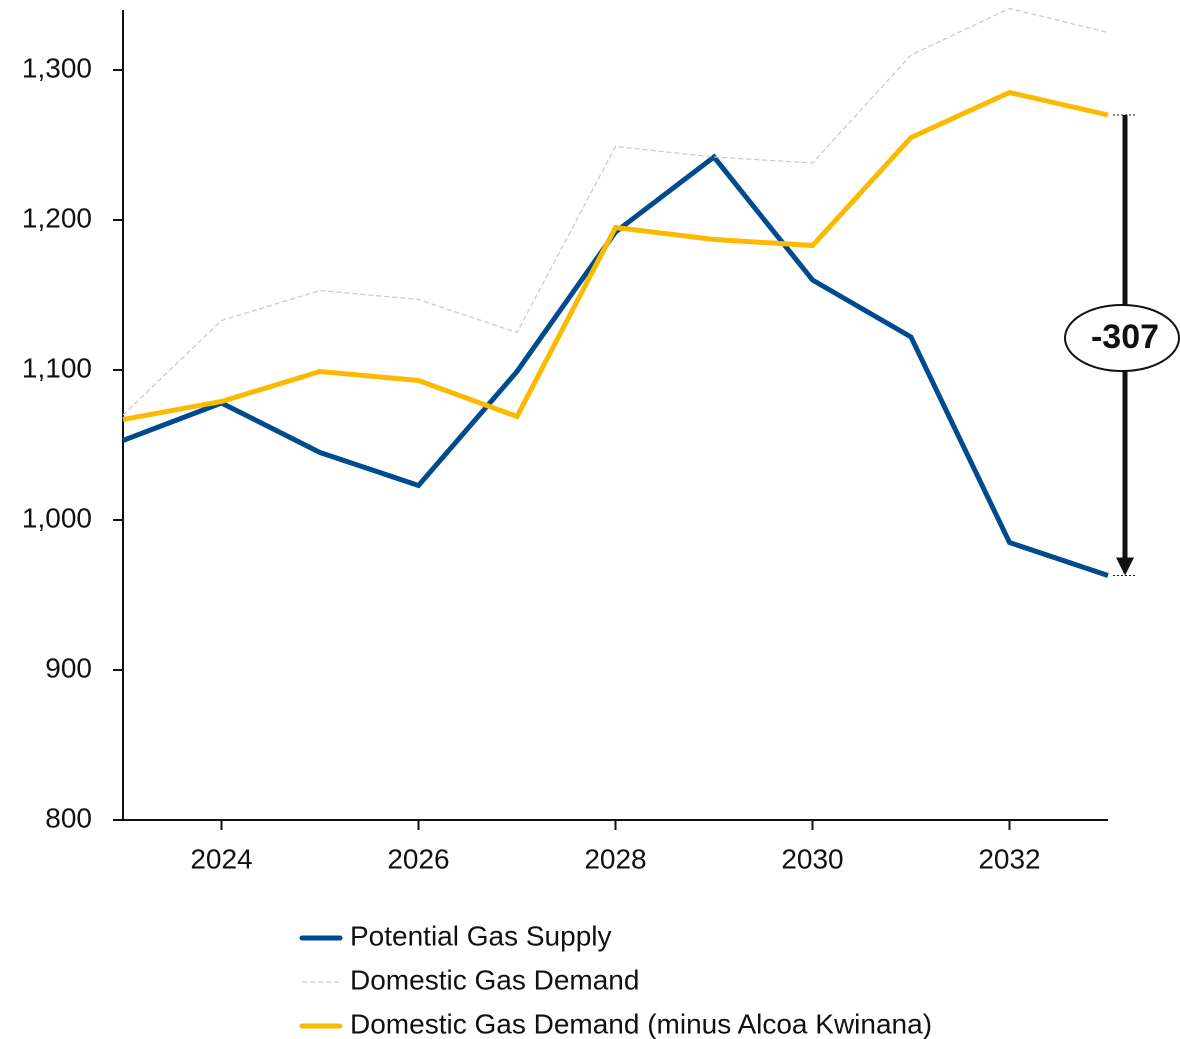 The image size is (1180, 1039). I want to click on annotation-bubble, so click(1122, 338).